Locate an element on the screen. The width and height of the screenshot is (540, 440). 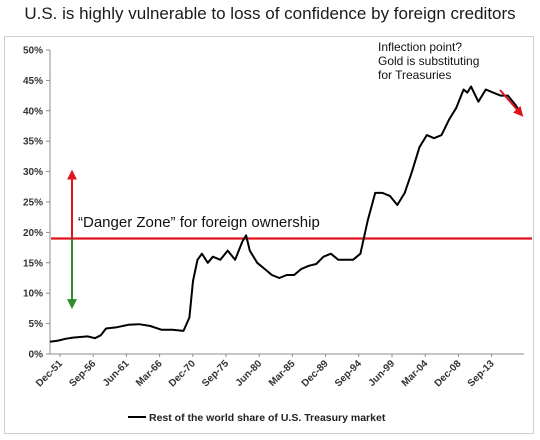
x-tick-label: Sep-94 is located at coordinates (348, 373).